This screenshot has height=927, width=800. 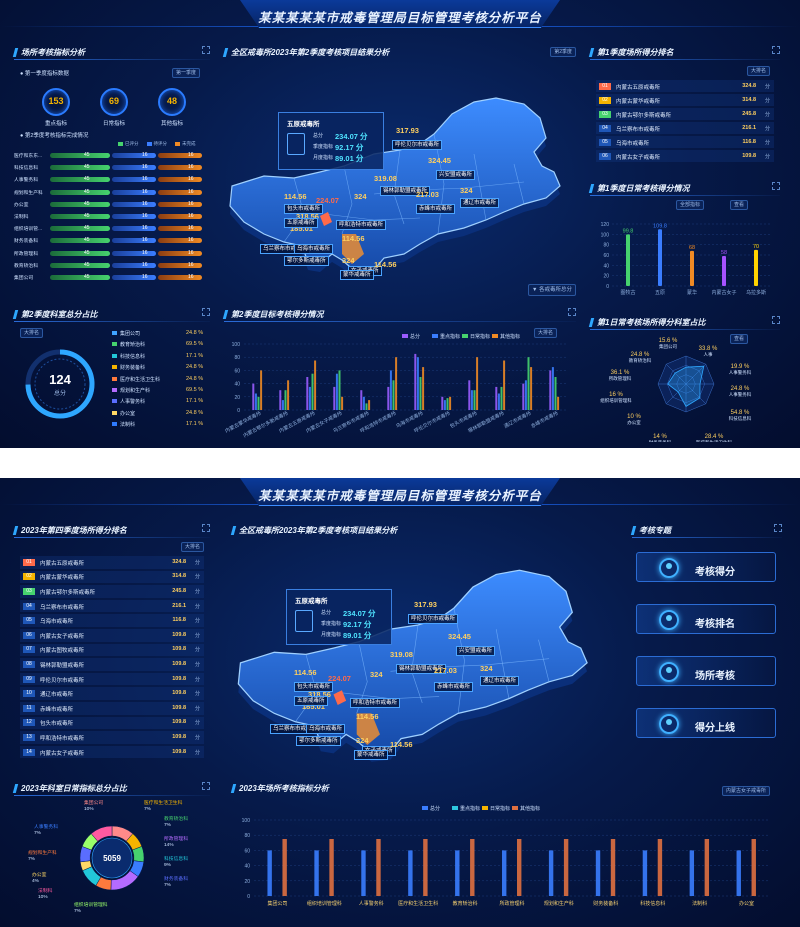 I want to click on quarter-select: 第2季度, so click(x=563, y=52).